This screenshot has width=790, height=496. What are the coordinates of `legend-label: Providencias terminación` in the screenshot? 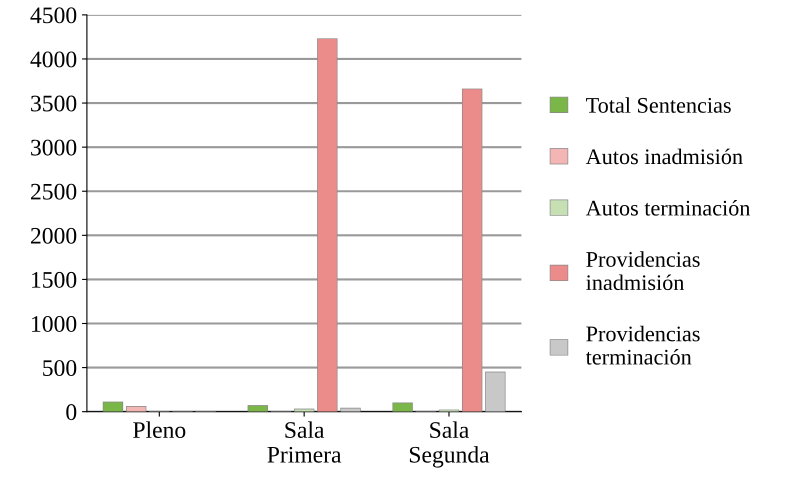 It's located at (643, 345).